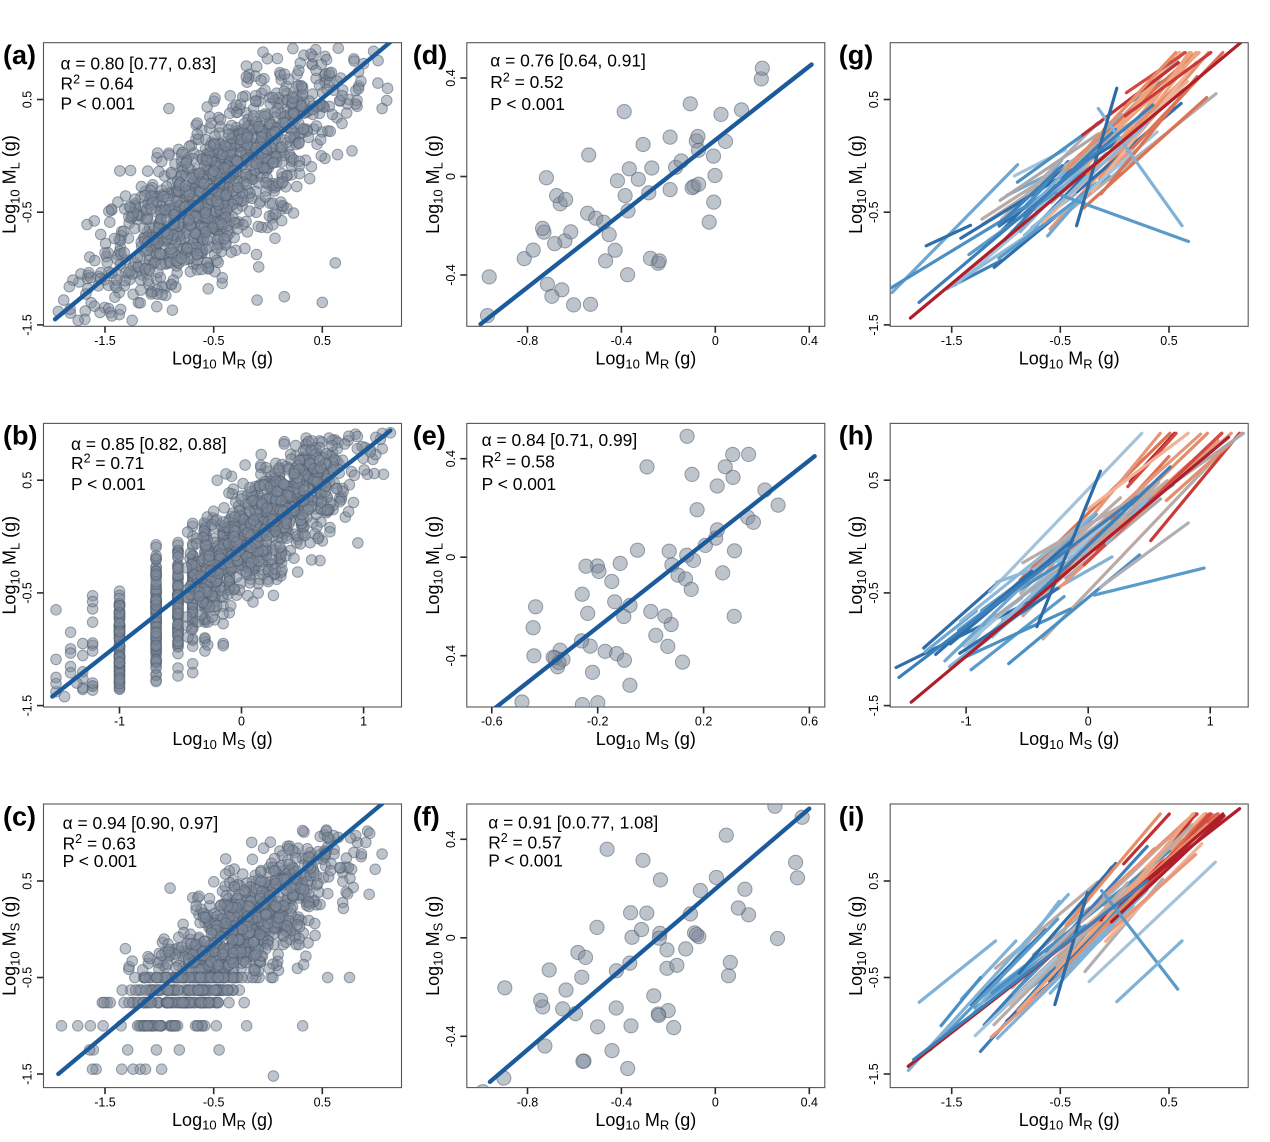 Image resolution: width=1270 pixels, height=1142 pixels. Describe the element at coordinates (492, 722) in the screenshot. I see `svg-text: -0.6` at that location.